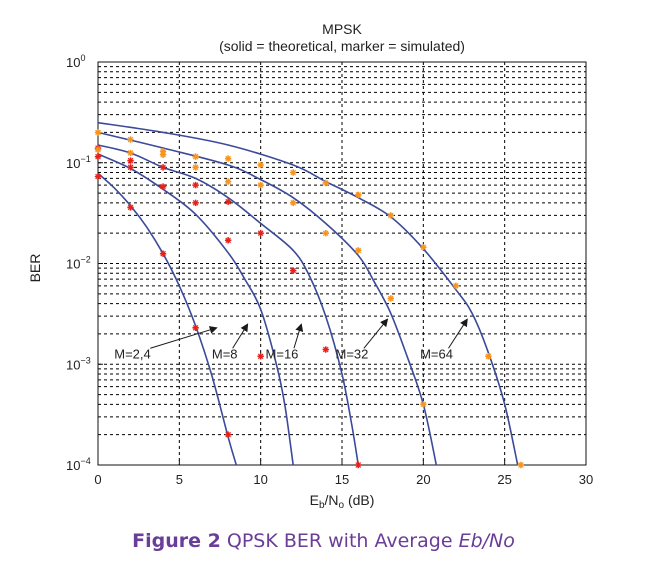 The height and width of the screenshot is (567, 647). I want to click on x-axis-label: Eb/No (dB), so click(342, 501).